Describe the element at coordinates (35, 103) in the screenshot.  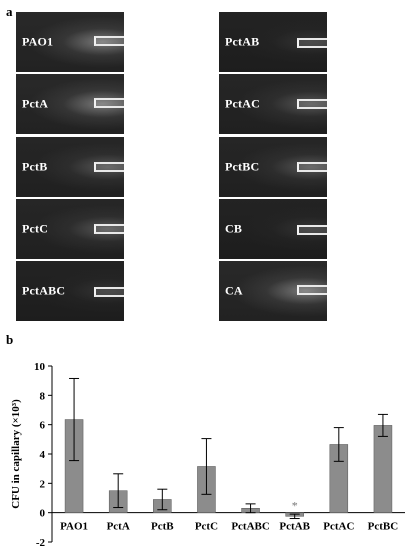
I see `tile-label: PctA` at that location.